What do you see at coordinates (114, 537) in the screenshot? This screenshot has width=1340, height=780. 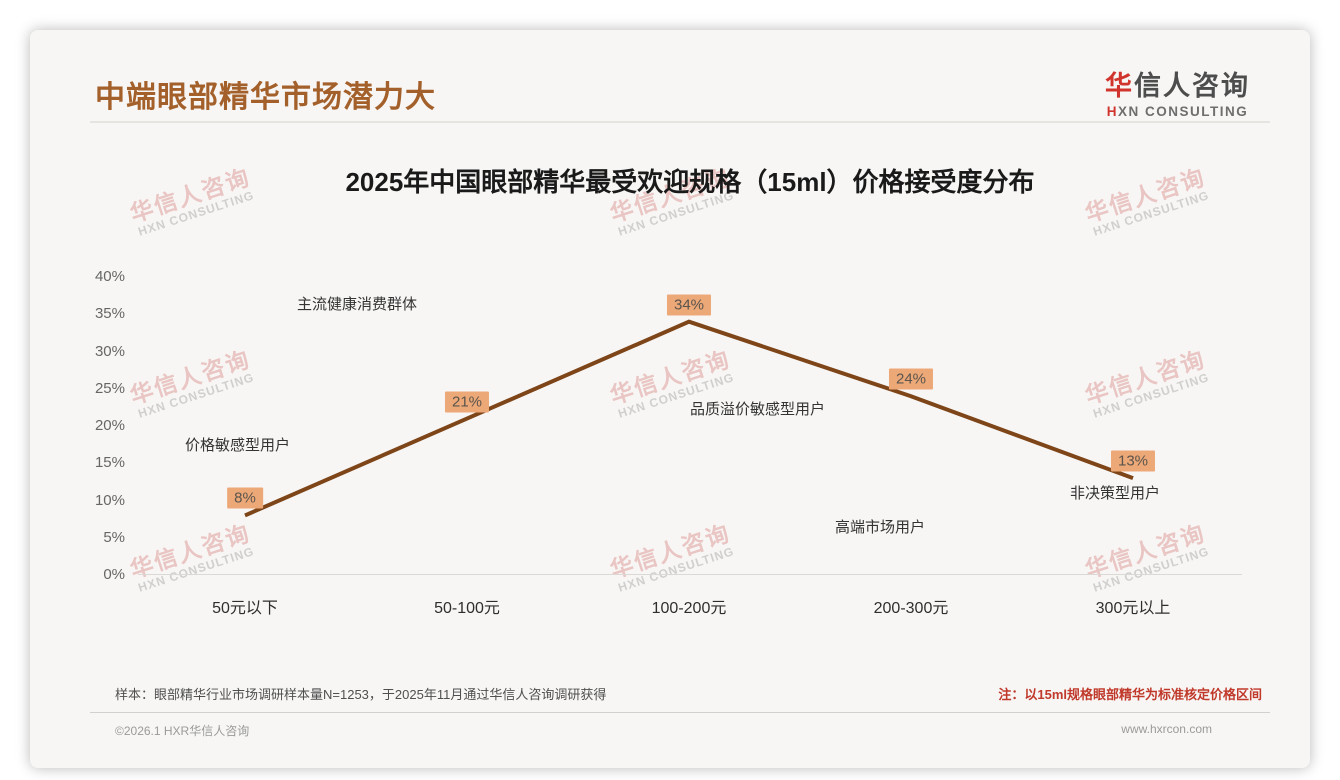 I see `y-axis-tick-label: 5%` at bounding box center [114, 537].